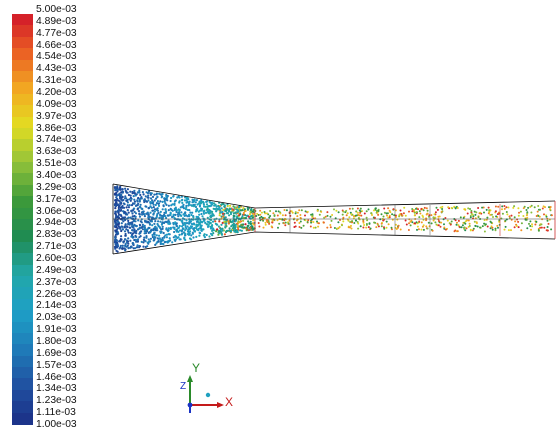  I want to click on colormap-tick-label: 2.26e-03, so click(56, 294).